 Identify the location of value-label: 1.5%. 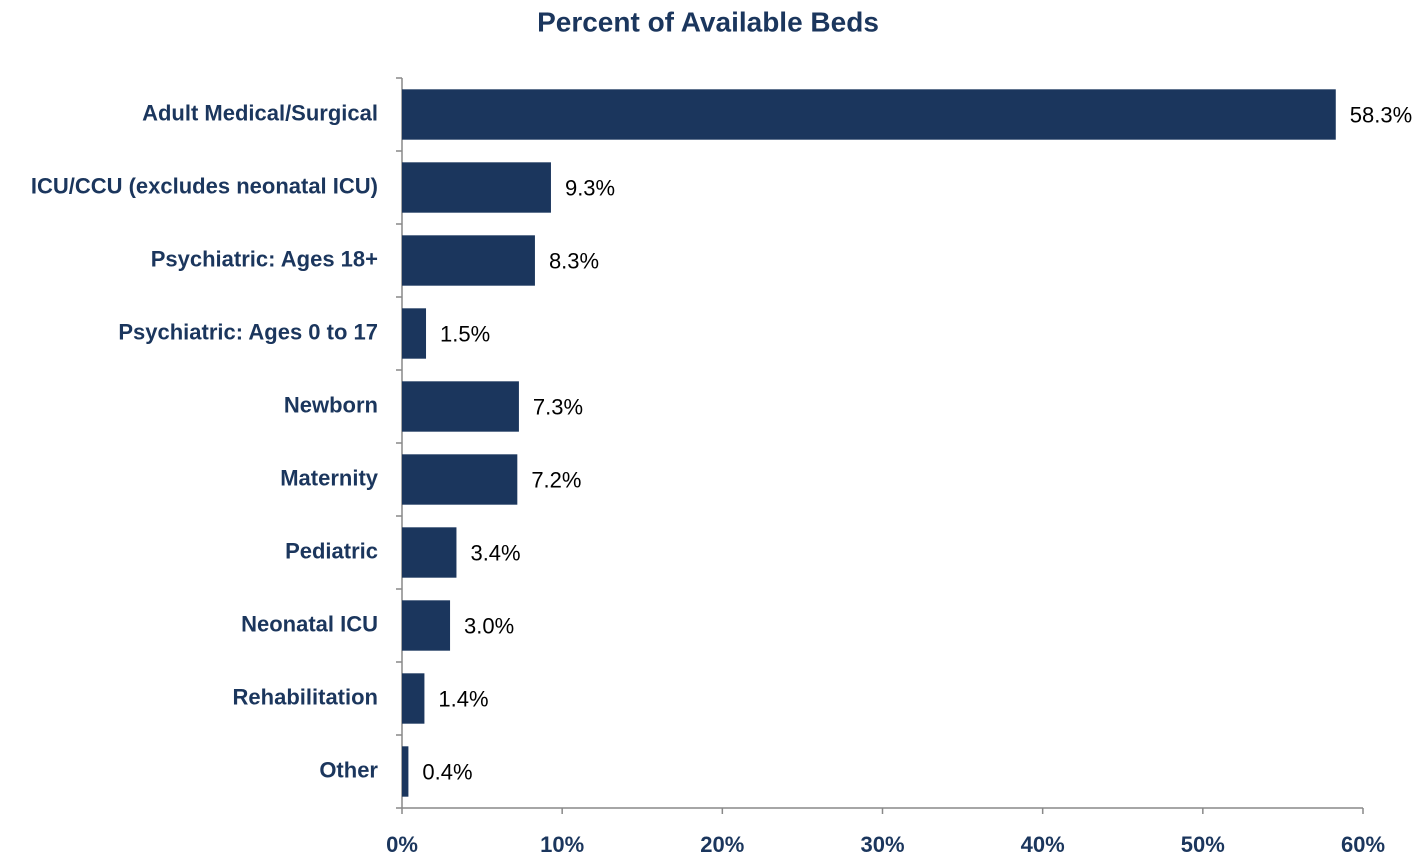
(465, 333).